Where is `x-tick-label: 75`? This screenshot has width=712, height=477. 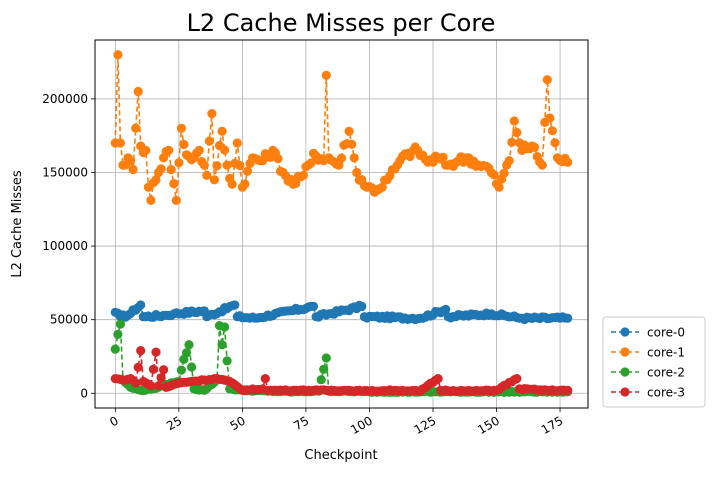
x-tick-label: 75 is located at coordinates (301, 423).